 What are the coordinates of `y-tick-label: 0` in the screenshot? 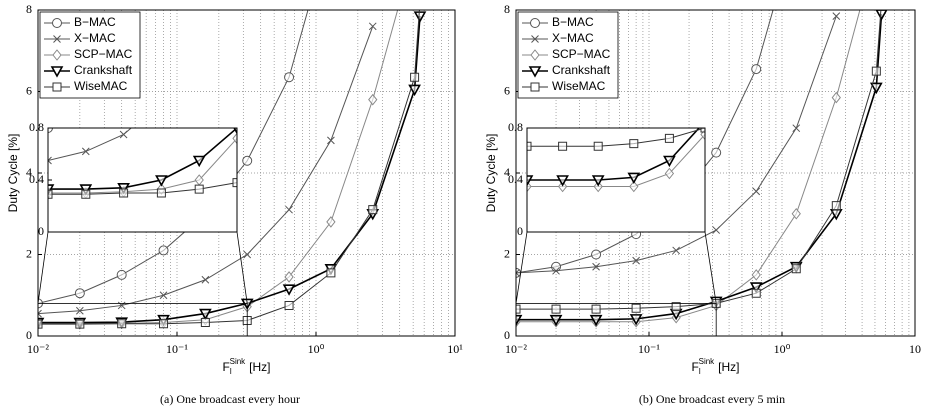 It's located at (29, 335).